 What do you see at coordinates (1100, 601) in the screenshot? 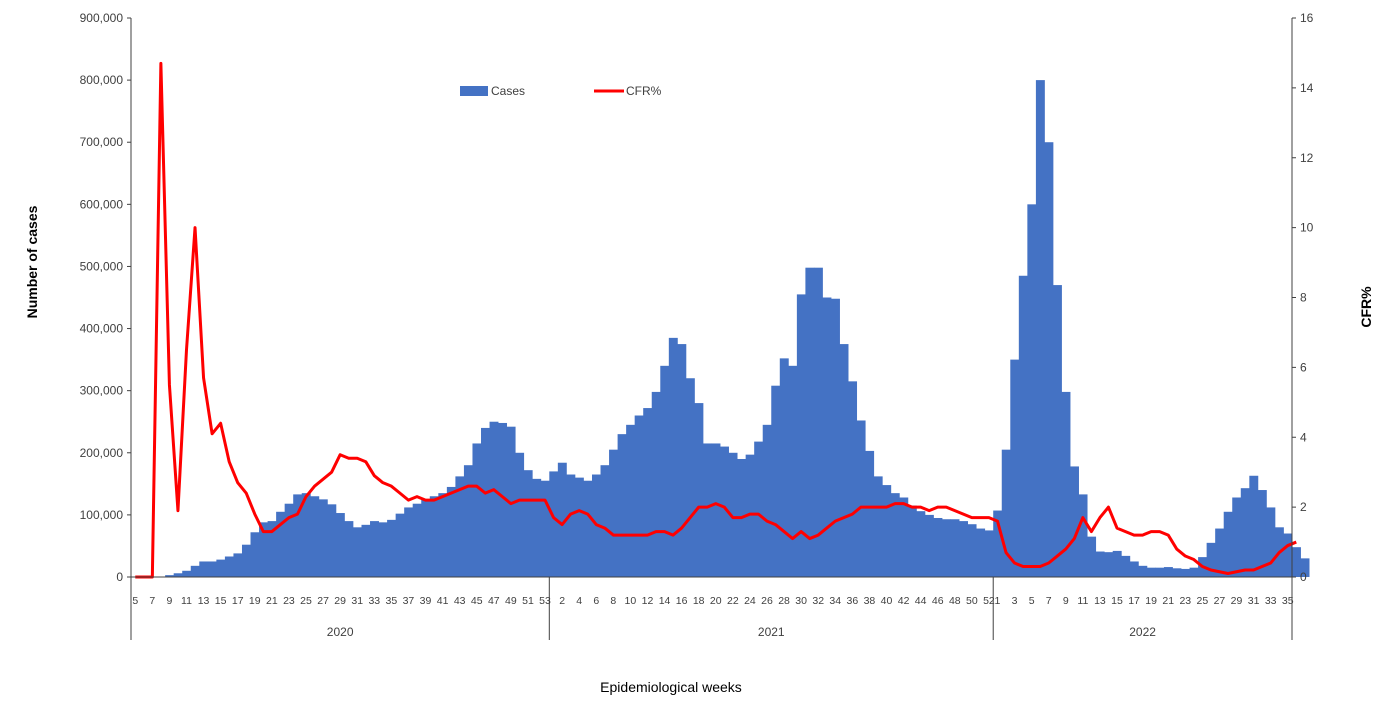
I see `week-tick-label: 13` at bounding box center [1100, 601].